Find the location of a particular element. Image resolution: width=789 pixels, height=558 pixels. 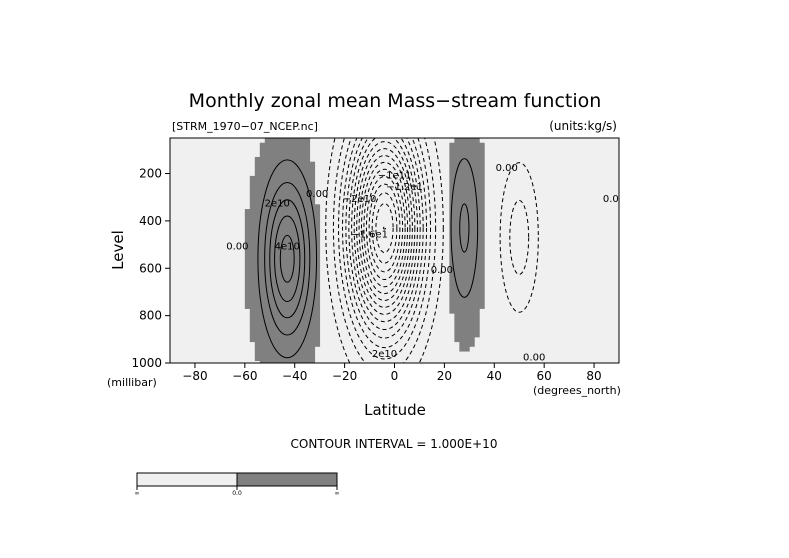

x-tick-label: −80 is located at coordinates (194, 376).